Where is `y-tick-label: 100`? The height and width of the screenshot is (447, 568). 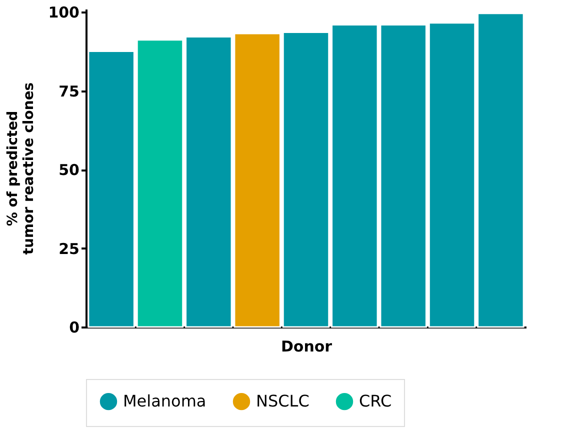
y-tick-label: 100 is located at coordinates (64, 13).